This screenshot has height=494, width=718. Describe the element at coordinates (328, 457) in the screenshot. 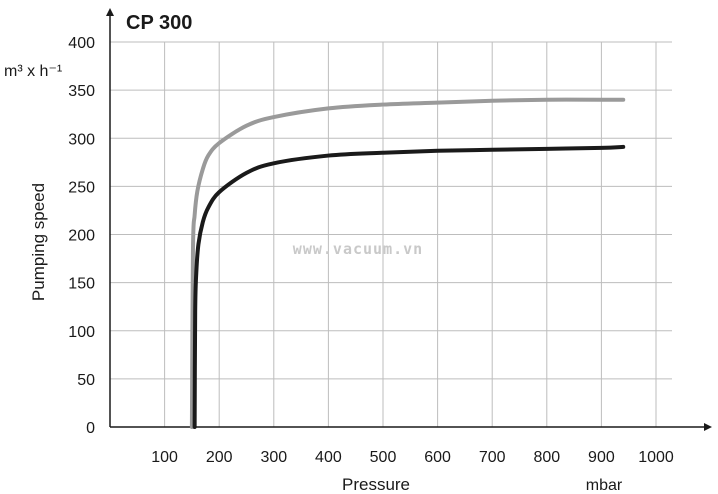

I see `x-tick-label-400: 400` at that location.